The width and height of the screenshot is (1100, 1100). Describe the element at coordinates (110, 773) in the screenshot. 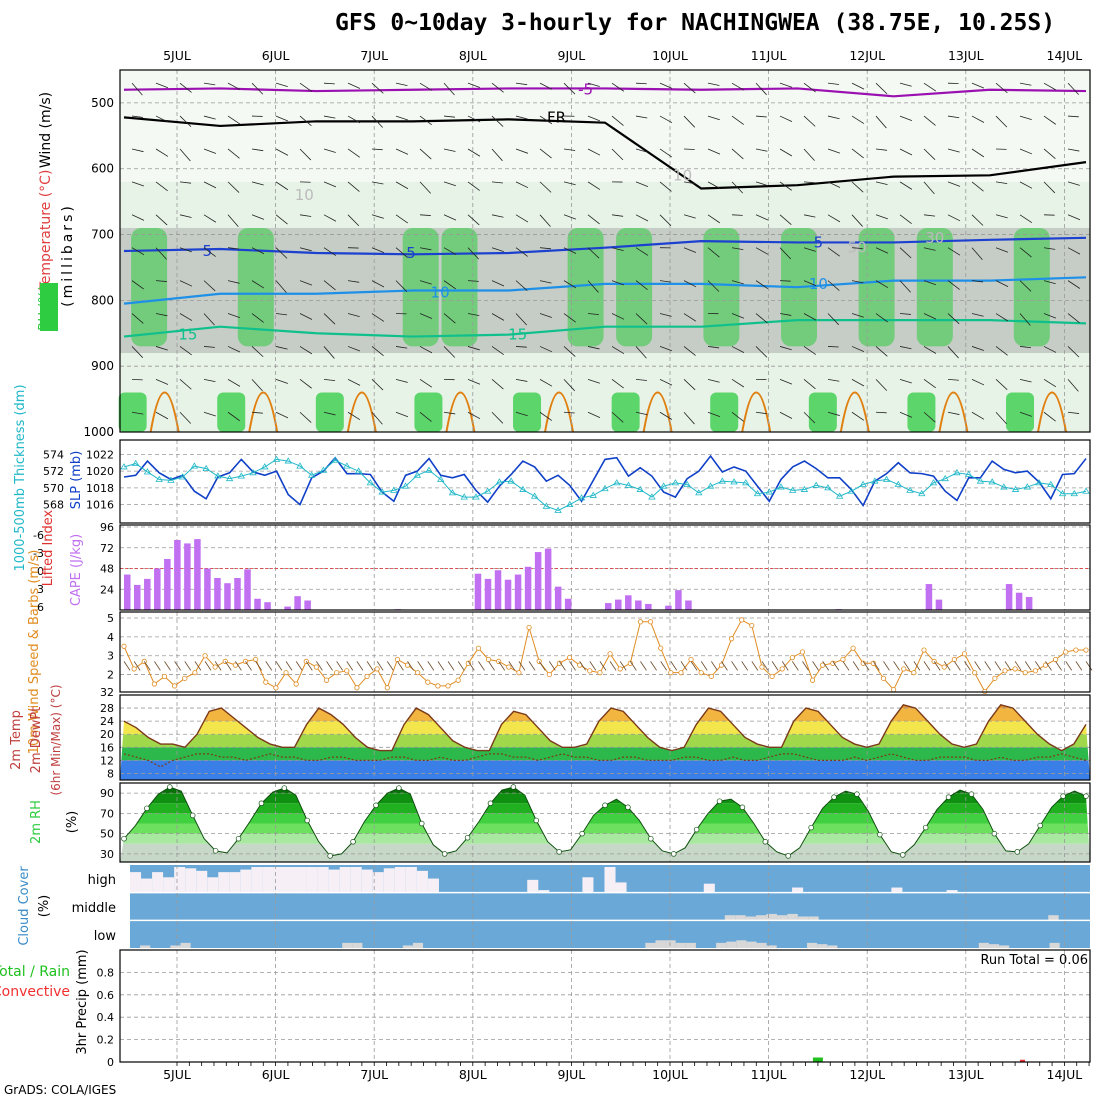

I see `temp-tick-label: 8` at that location.